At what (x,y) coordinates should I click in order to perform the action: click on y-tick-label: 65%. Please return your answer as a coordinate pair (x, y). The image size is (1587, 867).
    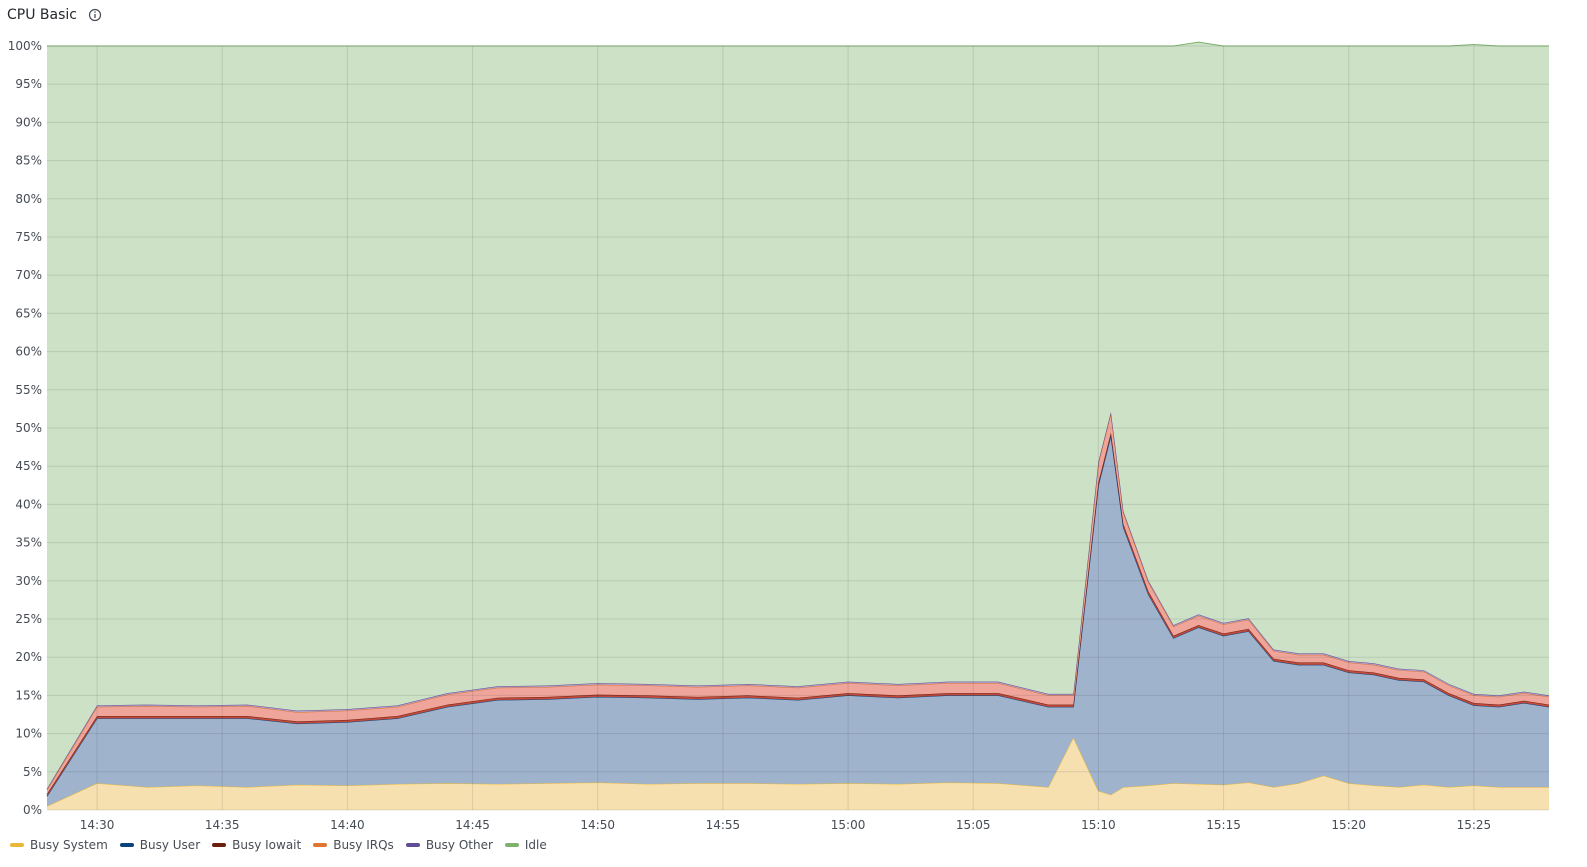
    Looking at the image, I should click on (28, 313).